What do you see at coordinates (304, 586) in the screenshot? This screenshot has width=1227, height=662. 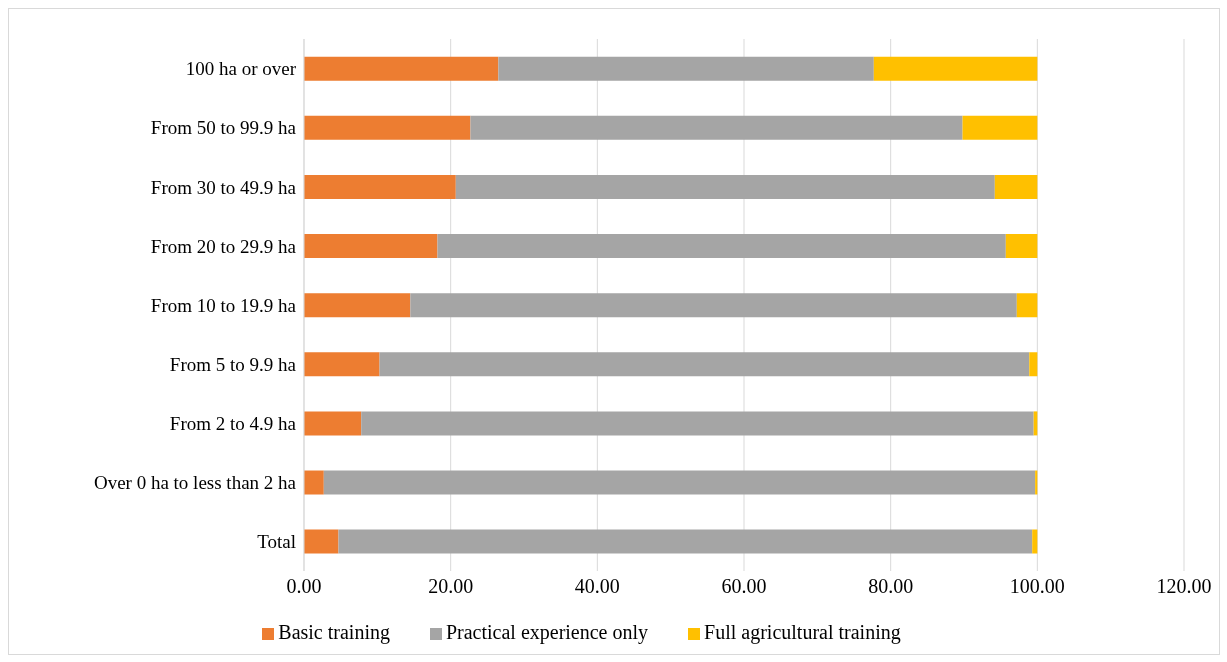 I see `x-tick-label: 0.00` at bounding box center [304, 586].